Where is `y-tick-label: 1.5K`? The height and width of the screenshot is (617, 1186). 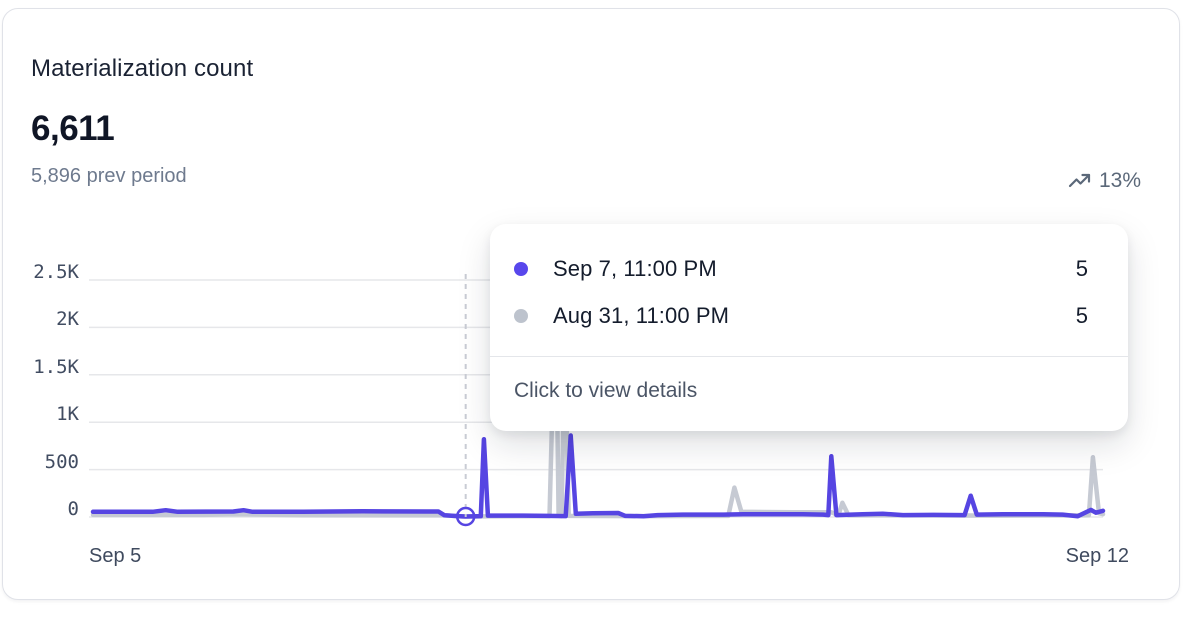
y-tick-label: 1.5K is located at coordinates (56, 366).